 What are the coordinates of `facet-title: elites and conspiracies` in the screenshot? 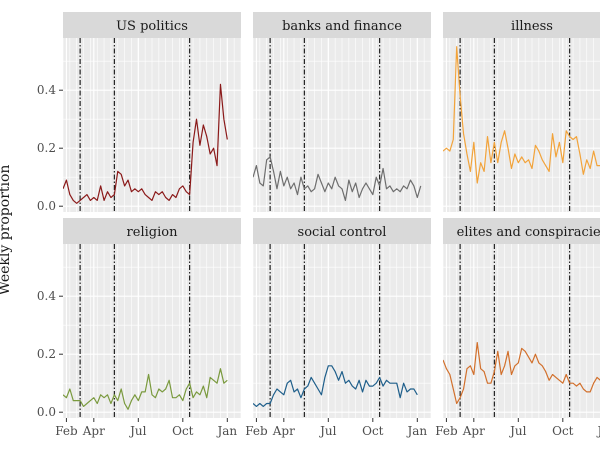 It's located at (528, 232).